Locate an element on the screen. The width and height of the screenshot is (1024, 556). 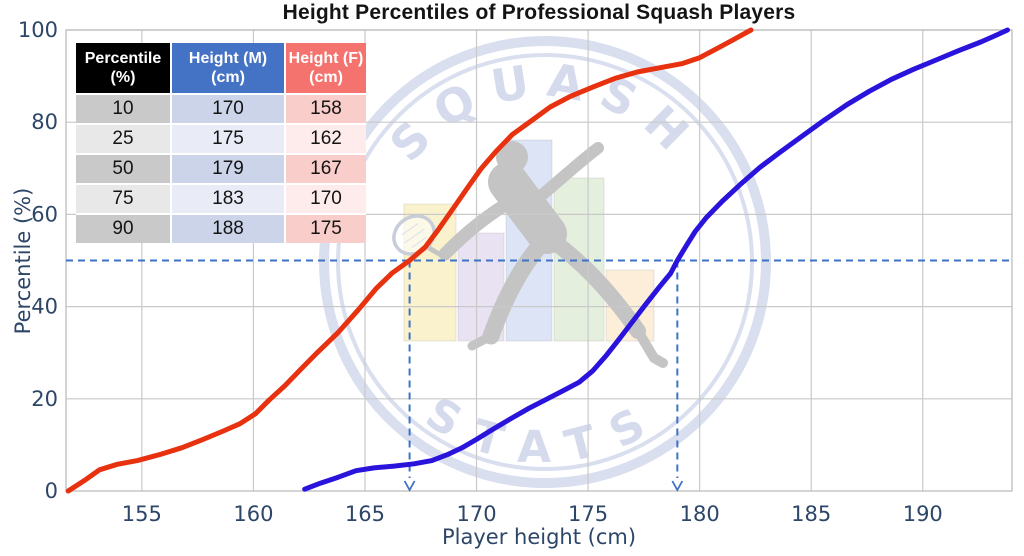
player-front-foot is located at coordinates (481, 341).